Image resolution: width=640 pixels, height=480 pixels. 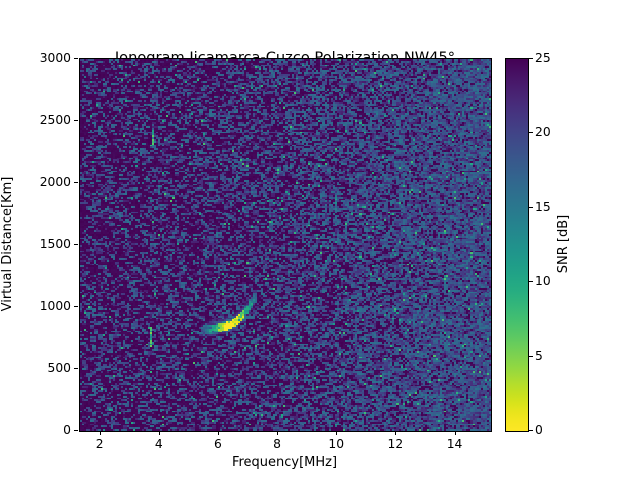 What do you see at coordinates (277, 444) in the screenshot?
I see `x-tick-label: 8` at bounding box center [277, 444].